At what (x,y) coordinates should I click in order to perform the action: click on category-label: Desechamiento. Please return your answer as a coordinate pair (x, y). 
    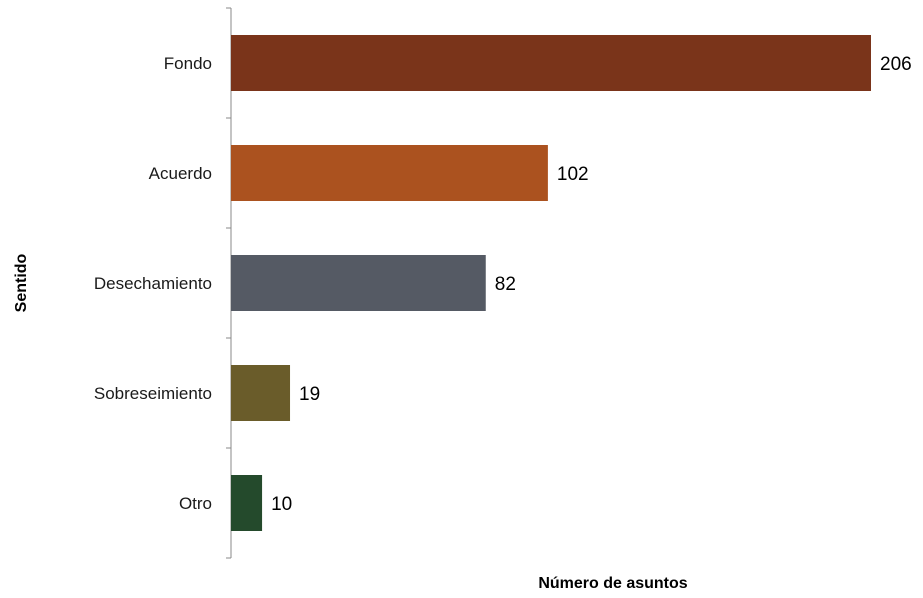
    Looking at the image, I should click on (153, 283).